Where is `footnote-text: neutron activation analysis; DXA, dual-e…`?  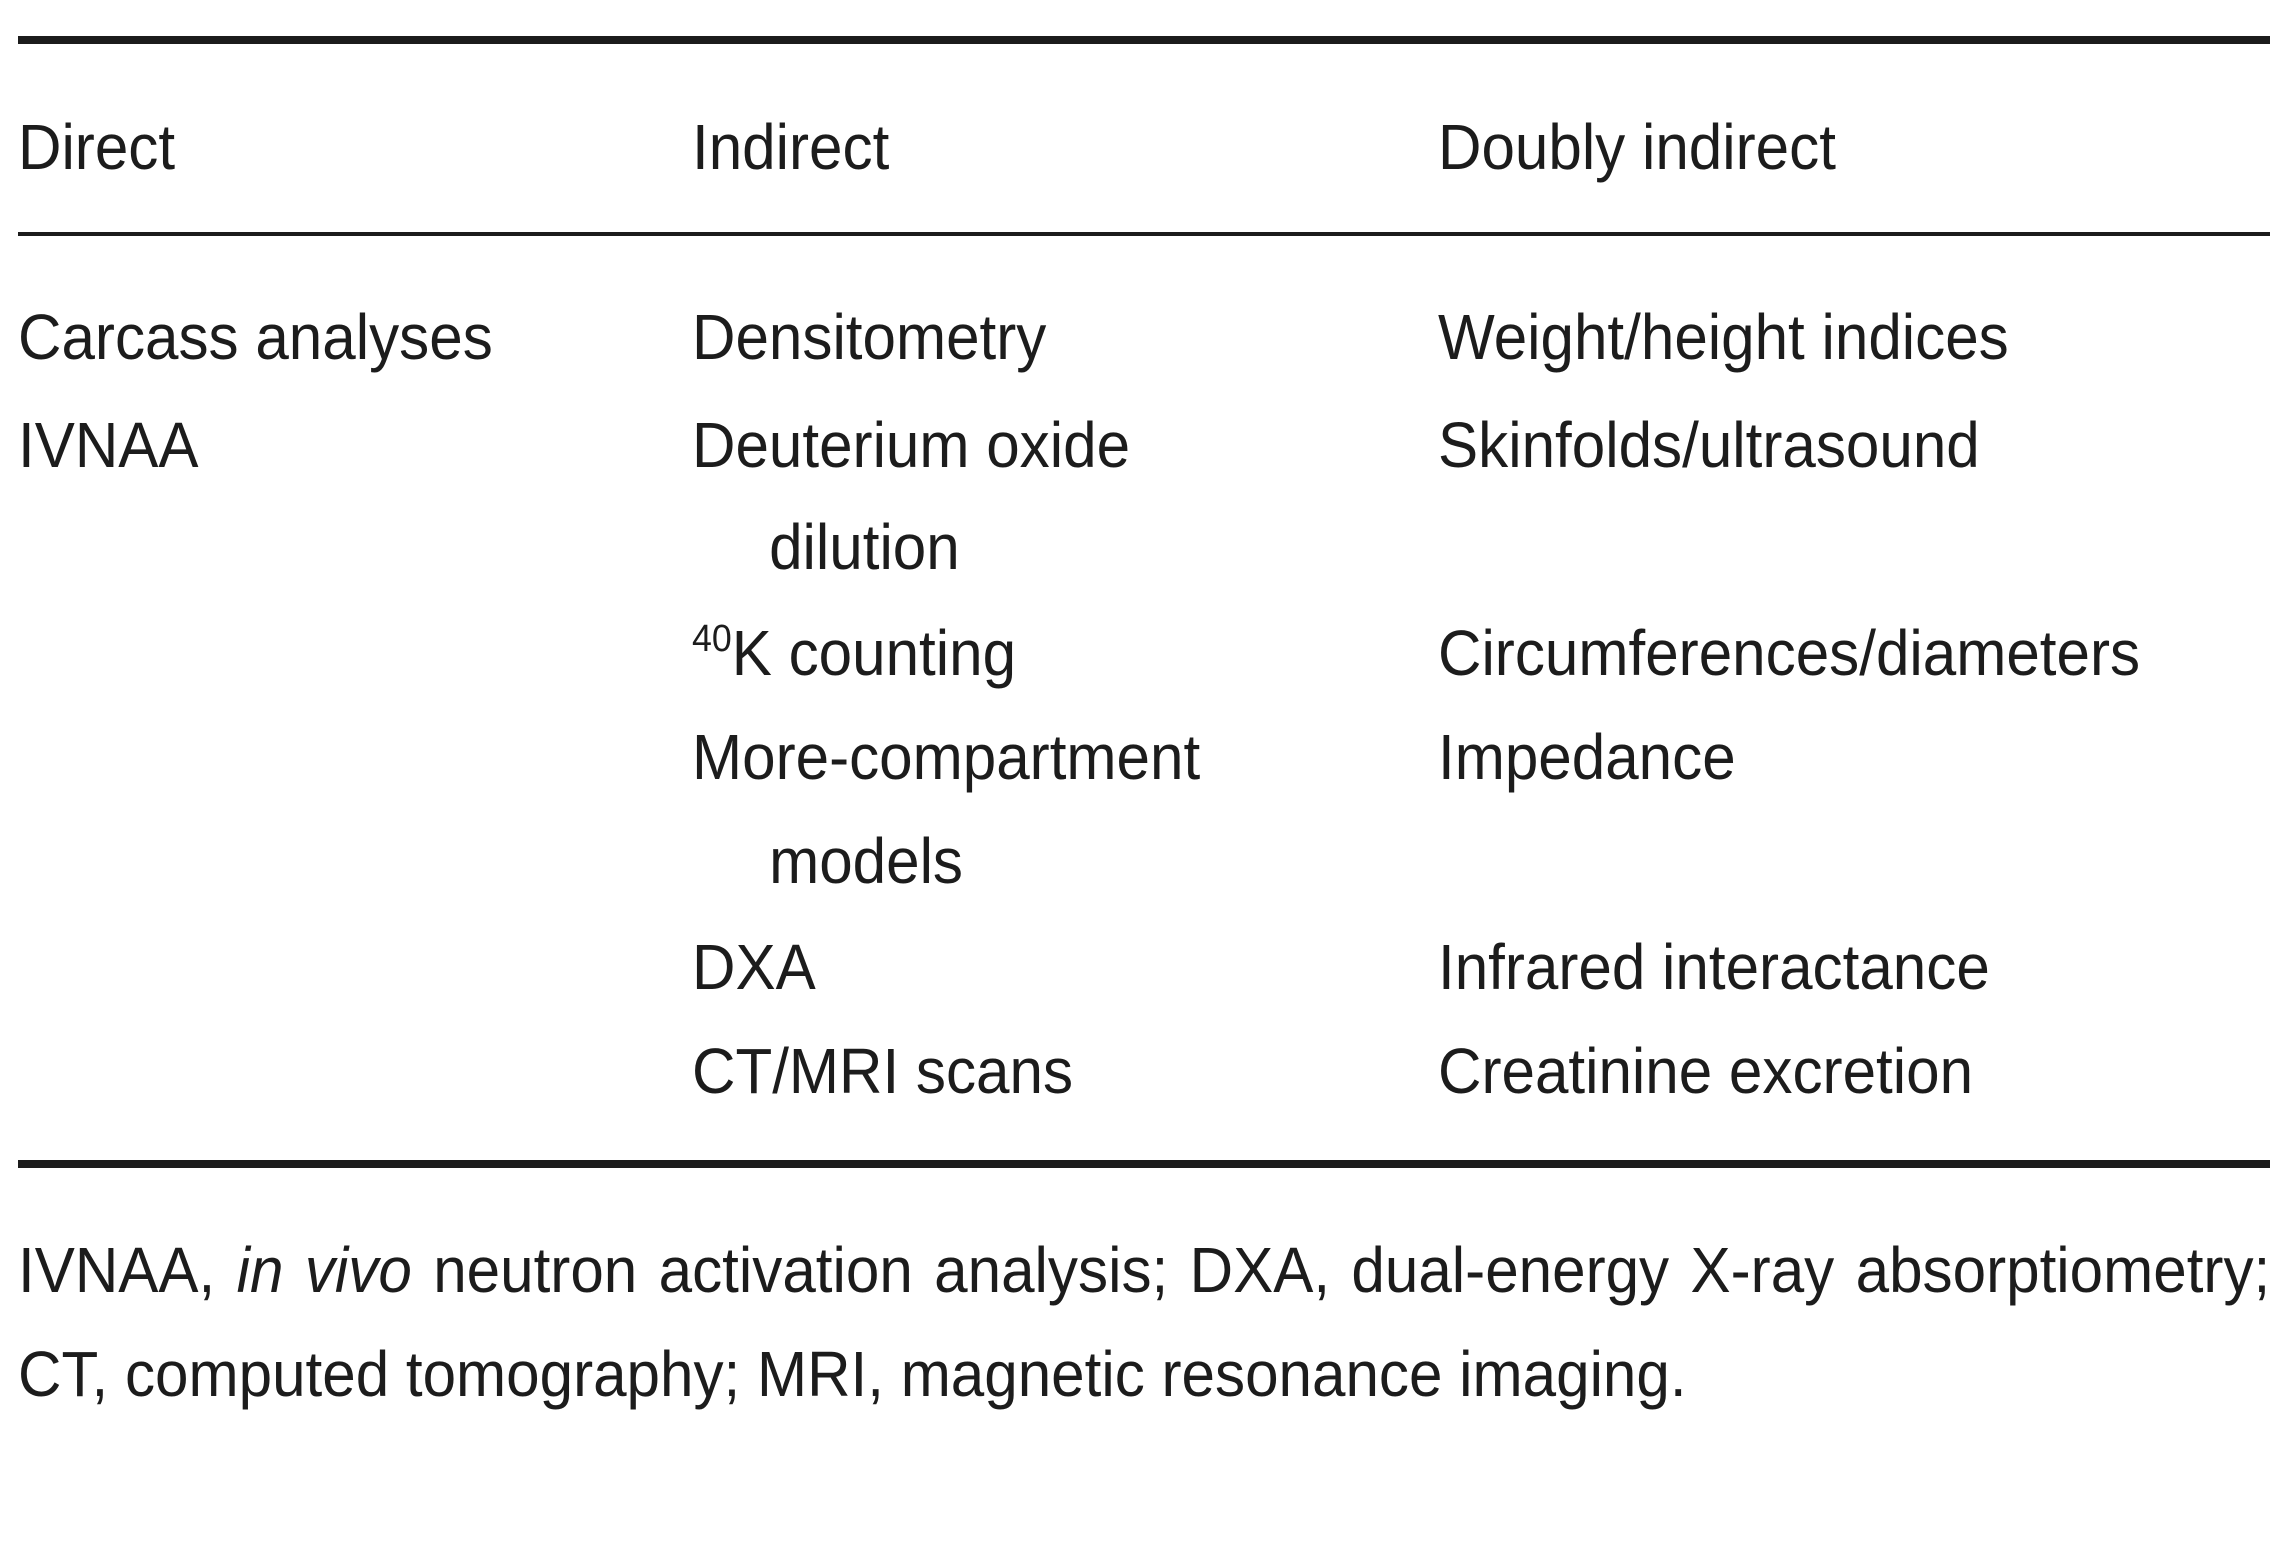
footnote-text: neutron activation analysis; DXA, dual-e… is located at coordinates (1144, 1322).